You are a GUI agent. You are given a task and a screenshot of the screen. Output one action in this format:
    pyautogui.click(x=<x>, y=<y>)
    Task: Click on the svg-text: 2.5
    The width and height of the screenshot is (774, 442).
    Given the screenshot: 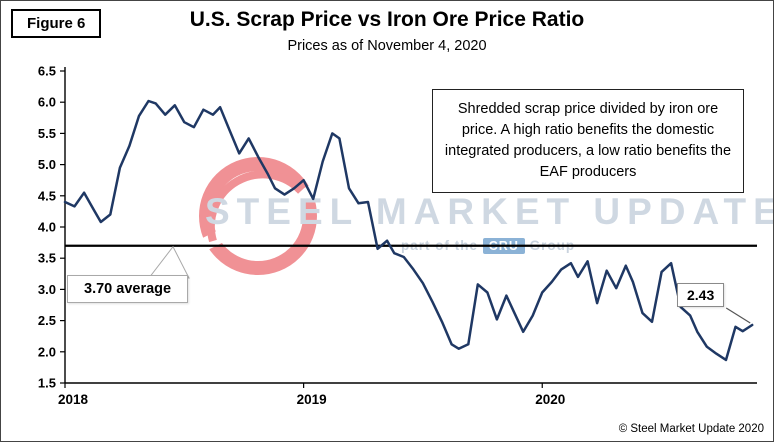 What is the action you would take?
    pyautogui.click(x=47, y=320)
    